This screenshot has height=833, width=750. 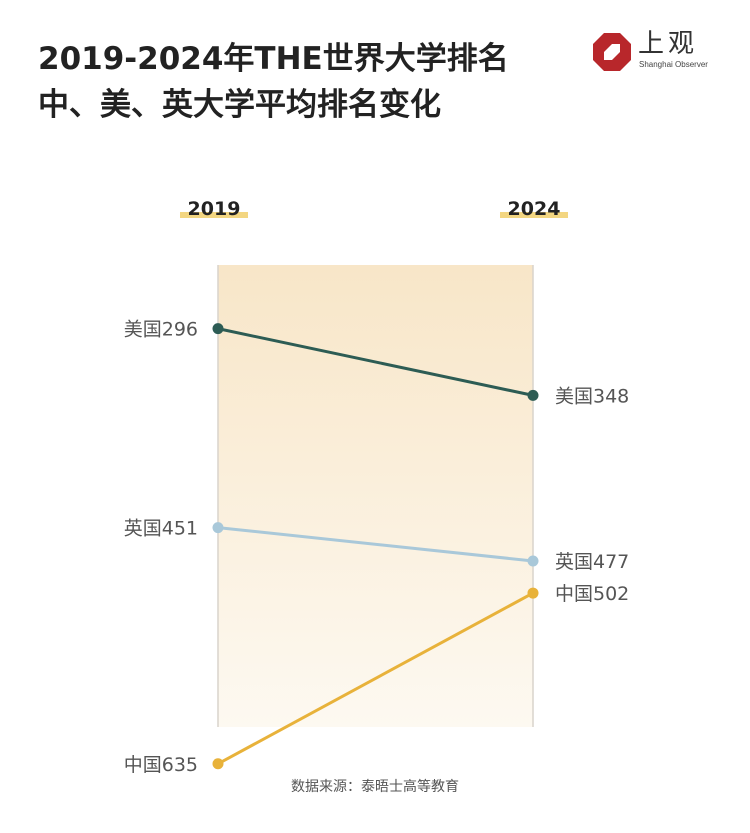 What do you see at coordinates (161, 529) in the screenshot?
I see `series-1-label-2019: 英国451` at bounding box center [161, 529].